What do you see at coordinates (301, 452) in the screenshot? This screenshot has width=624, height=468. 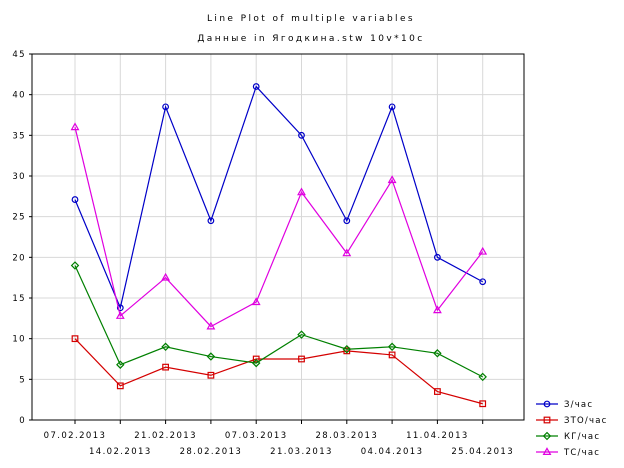 I see `x-tick-label: 21.03.2013` at bounding box center [301, 452].